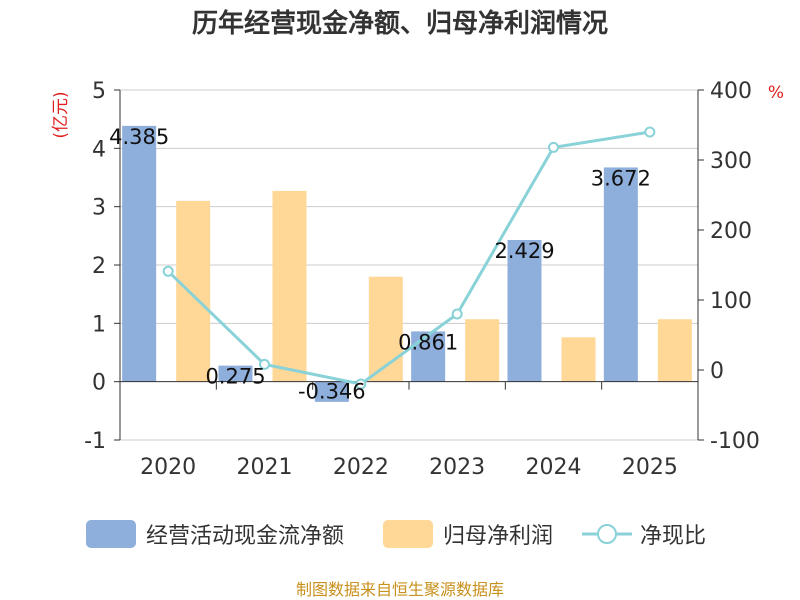  I want to click on y-right-tick-label: 300, so click(731, 161).